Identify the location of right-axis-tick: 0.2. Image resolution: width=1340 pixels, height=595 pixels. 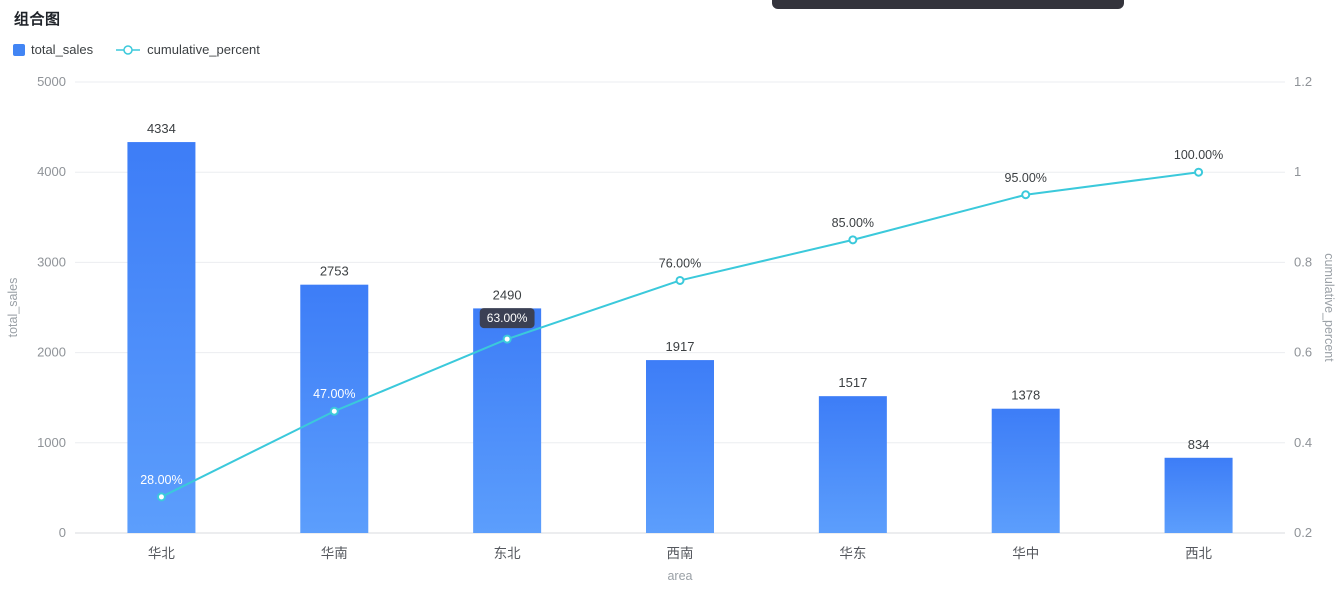
(1303, 532).